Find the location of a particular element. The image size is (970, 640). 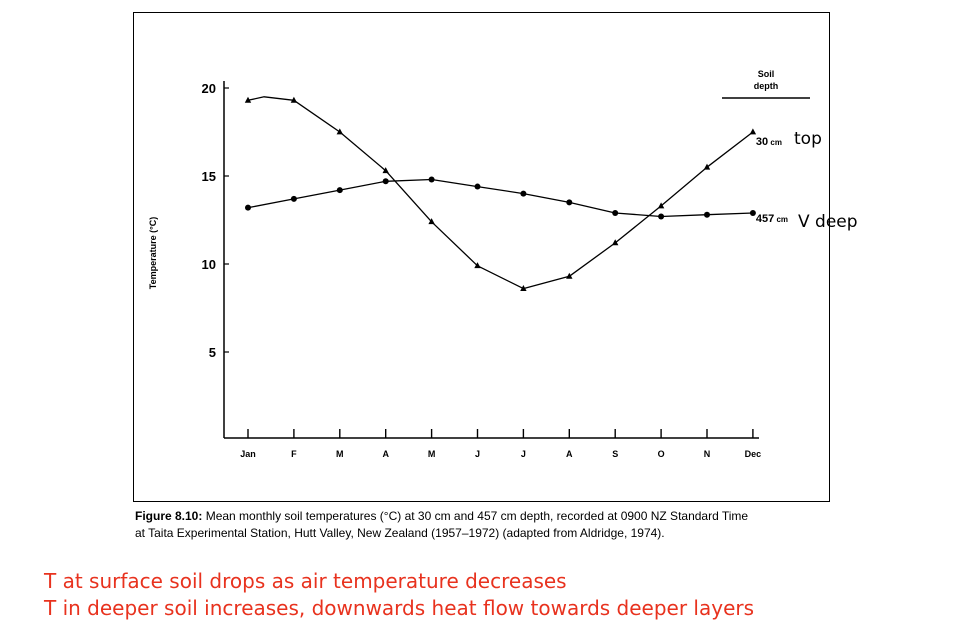

annotation-v-deep: V deep is located at coordinates (828, 222).